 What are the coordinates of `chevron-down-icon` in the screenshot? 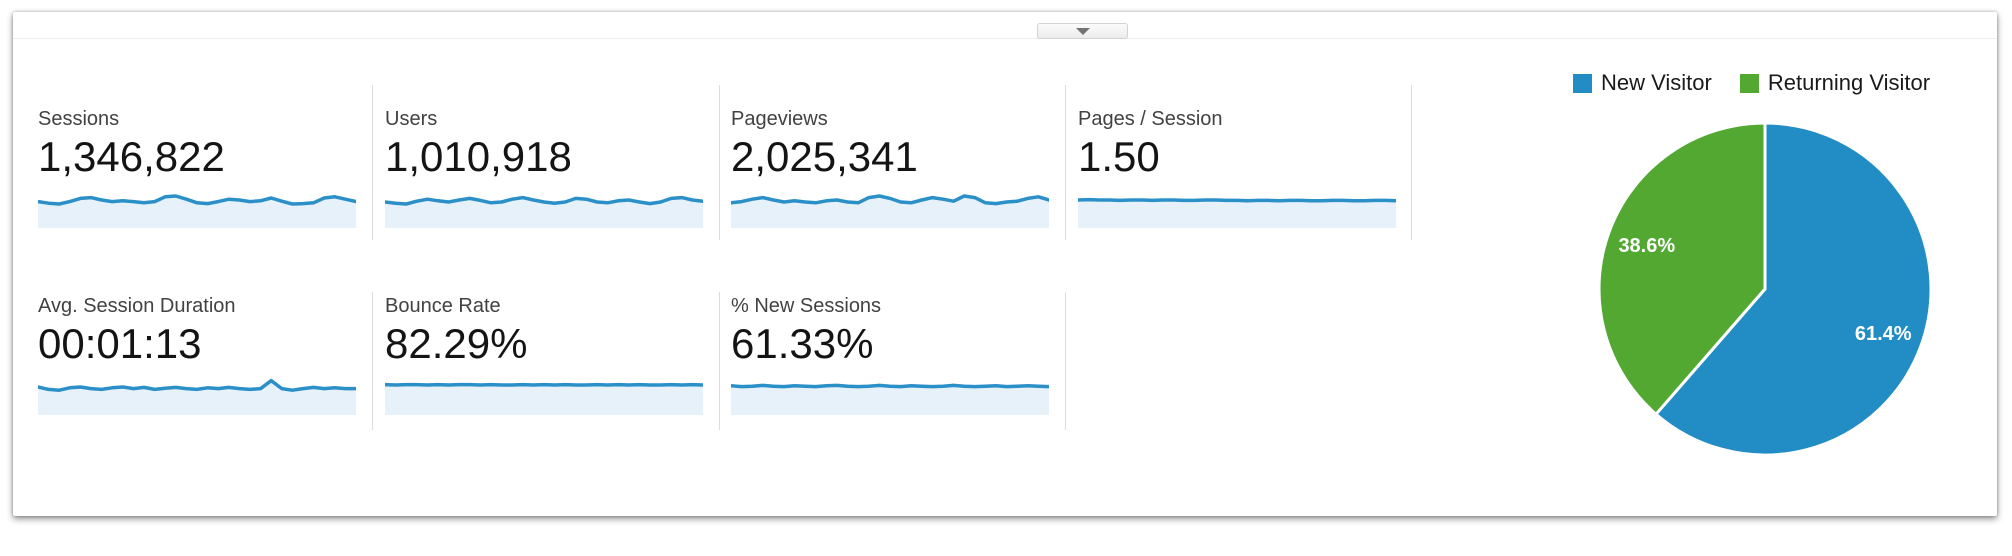 It's located at (1082, 31).